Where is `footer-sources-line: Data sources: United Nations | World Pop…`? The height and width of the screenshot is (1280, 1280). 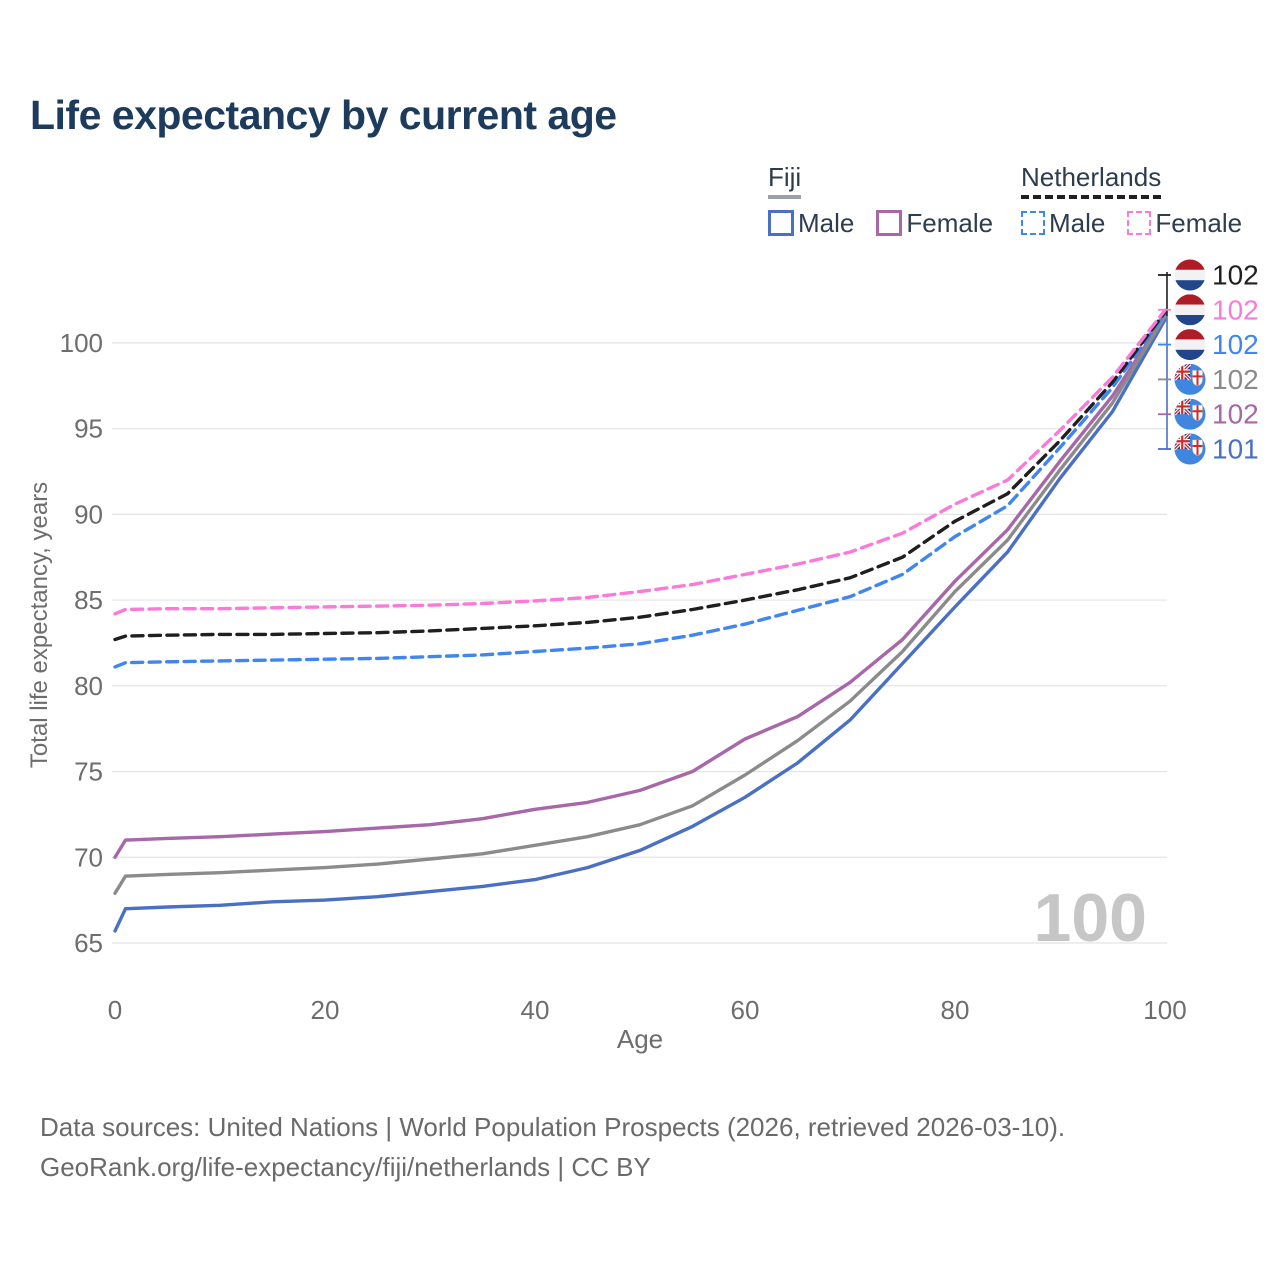 footer-sources-line: Data sources: United Nations | World Pop… is located at coordinates (553, 1127).